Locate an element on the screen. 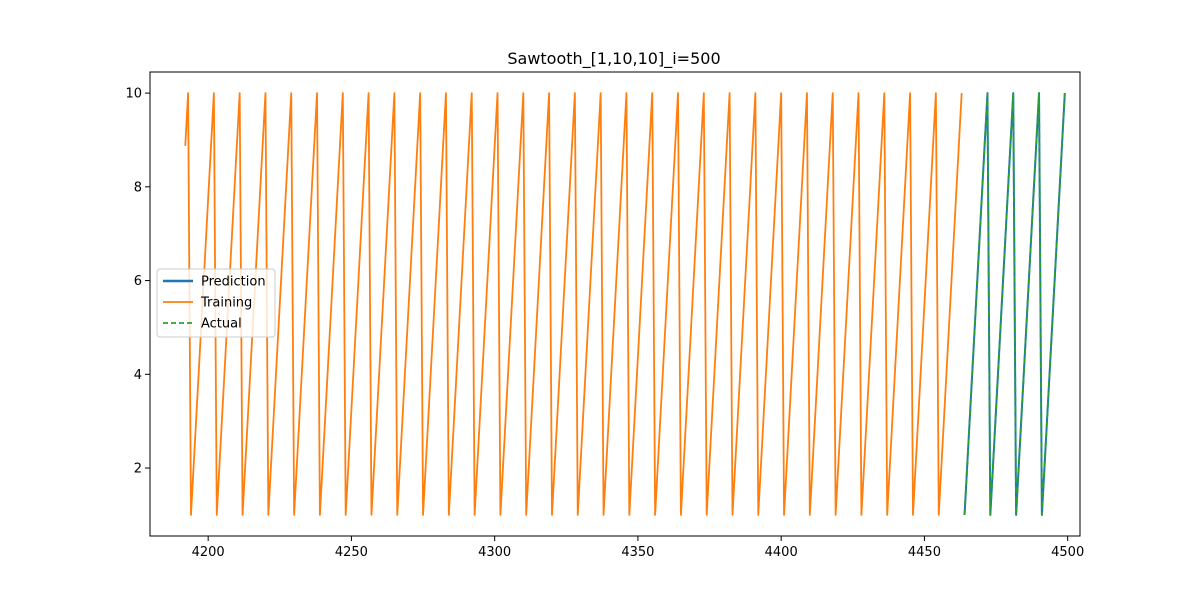  x-tick-label: 4350 is located at coordinates (637, 552).